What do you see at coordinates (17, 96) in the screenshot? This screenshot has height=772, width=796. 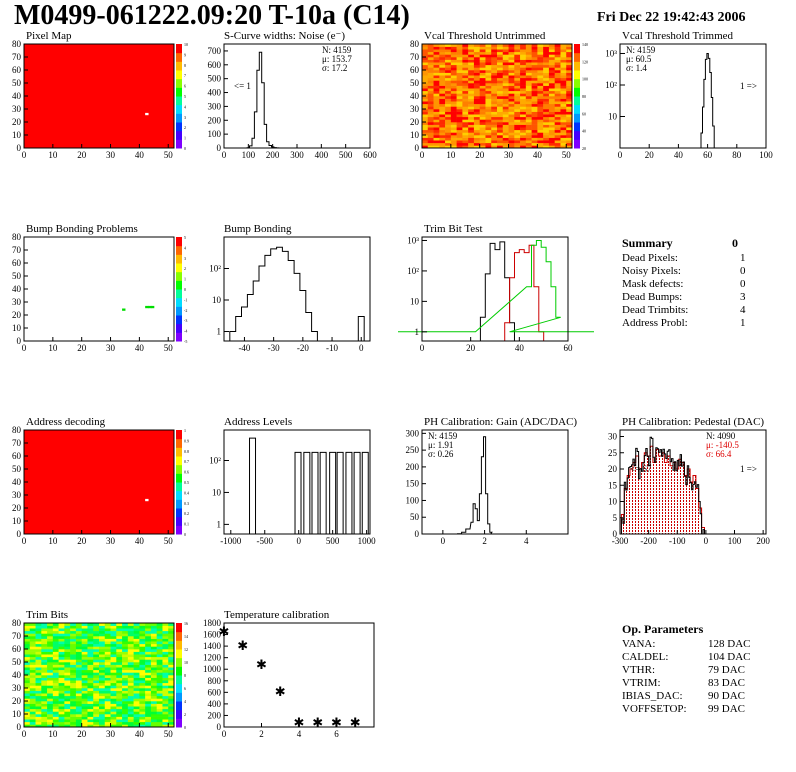 I see `y-tick-label: 40` at bounding box center [17, 96].